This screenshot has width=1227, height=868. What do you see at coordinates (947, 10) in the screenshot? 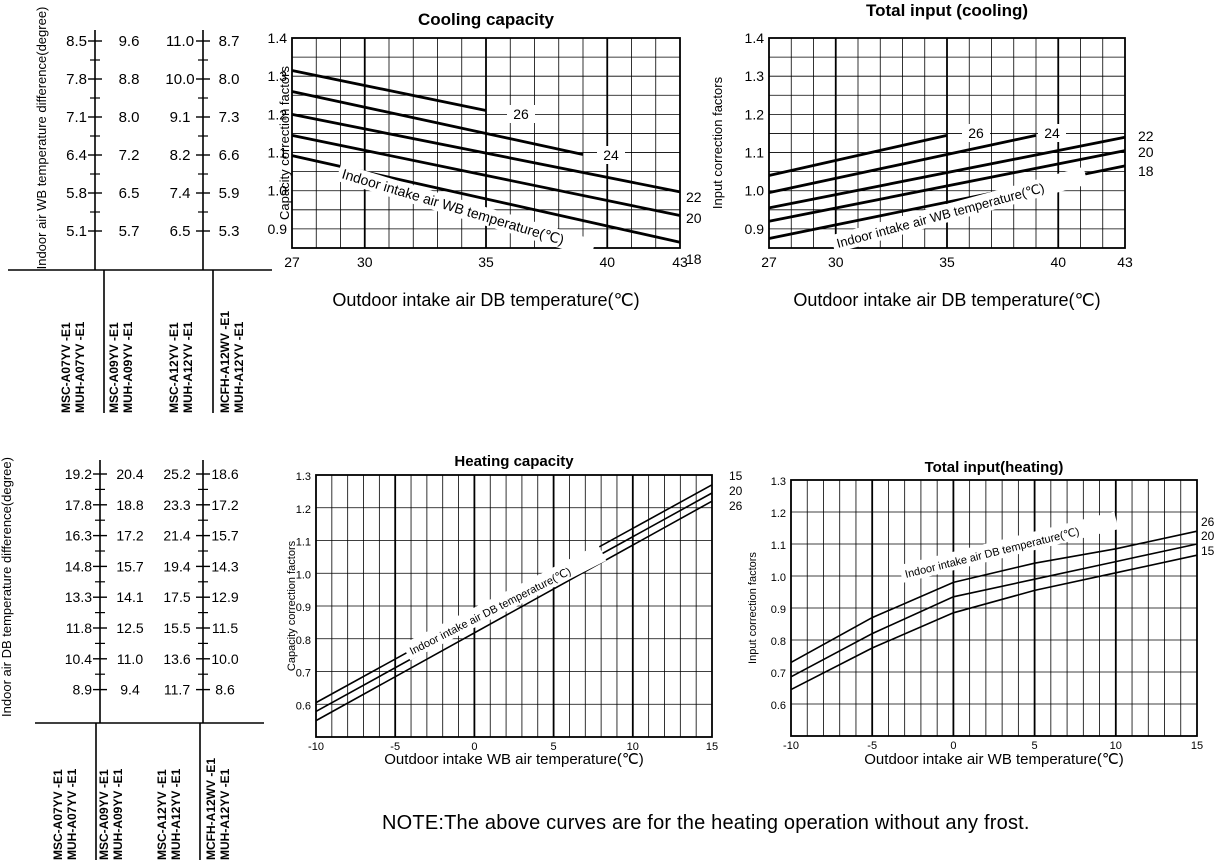
I see `chart-title: Total input (cooling)` at bounding box center [947, 10].